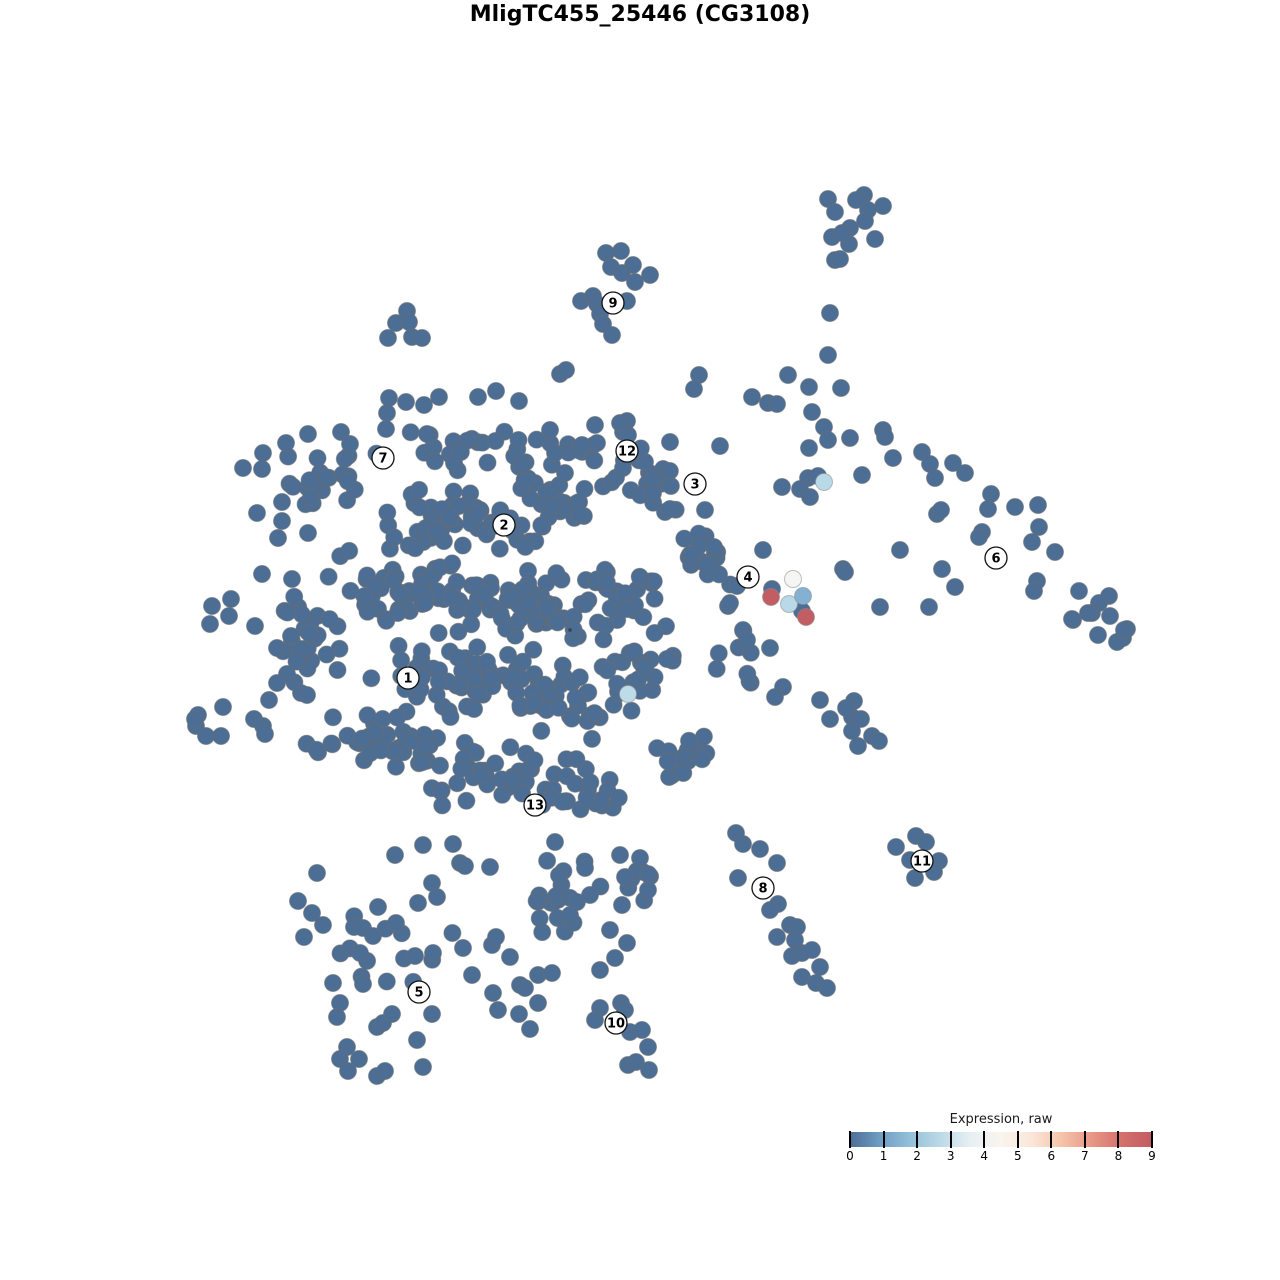 The image size is (1280, 1280). I want to click on cluster-label-6: 6, so click(996, 558).